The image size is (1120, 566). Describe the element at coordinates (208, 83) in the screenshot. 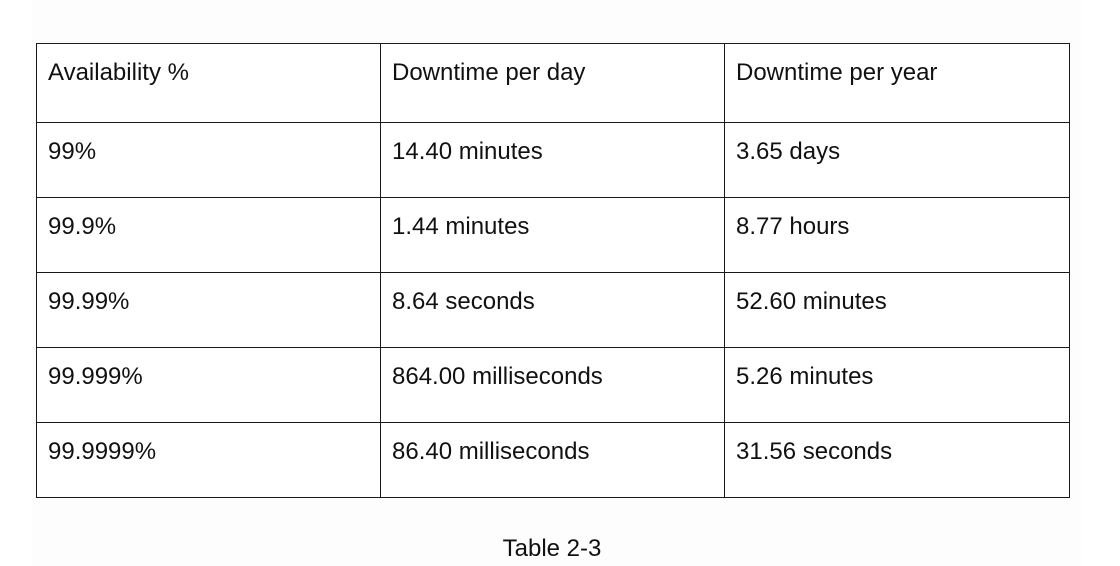

I see `header-availability: Availability %` at that location.